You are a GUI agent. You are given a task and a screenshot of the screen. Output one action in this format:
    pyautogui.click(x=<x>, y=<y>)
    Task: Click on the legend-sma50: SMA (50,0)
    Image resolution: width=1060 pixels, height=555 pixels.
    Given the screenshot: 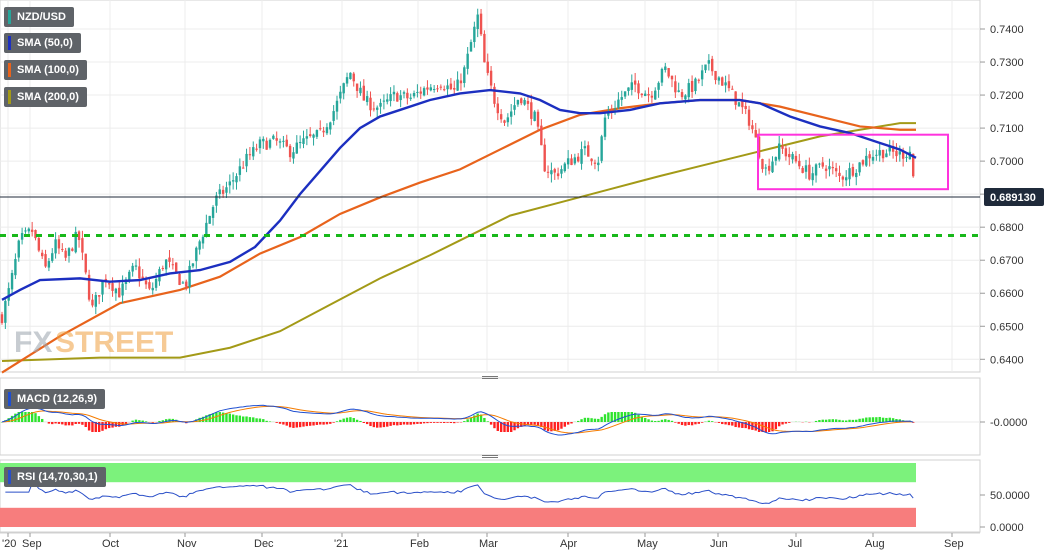 What is the action you would take?
    pyautogui.click(x=42, y=43)
    